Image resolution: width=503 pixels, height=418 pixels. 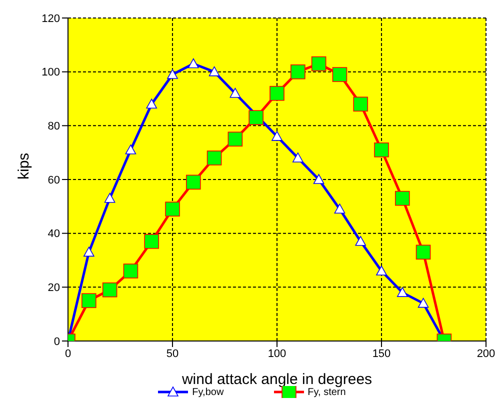 What do you see at coordinates (51, 72) in the screenshot?
I see `y-tick-label: 100` at bounding box center [51, 72].